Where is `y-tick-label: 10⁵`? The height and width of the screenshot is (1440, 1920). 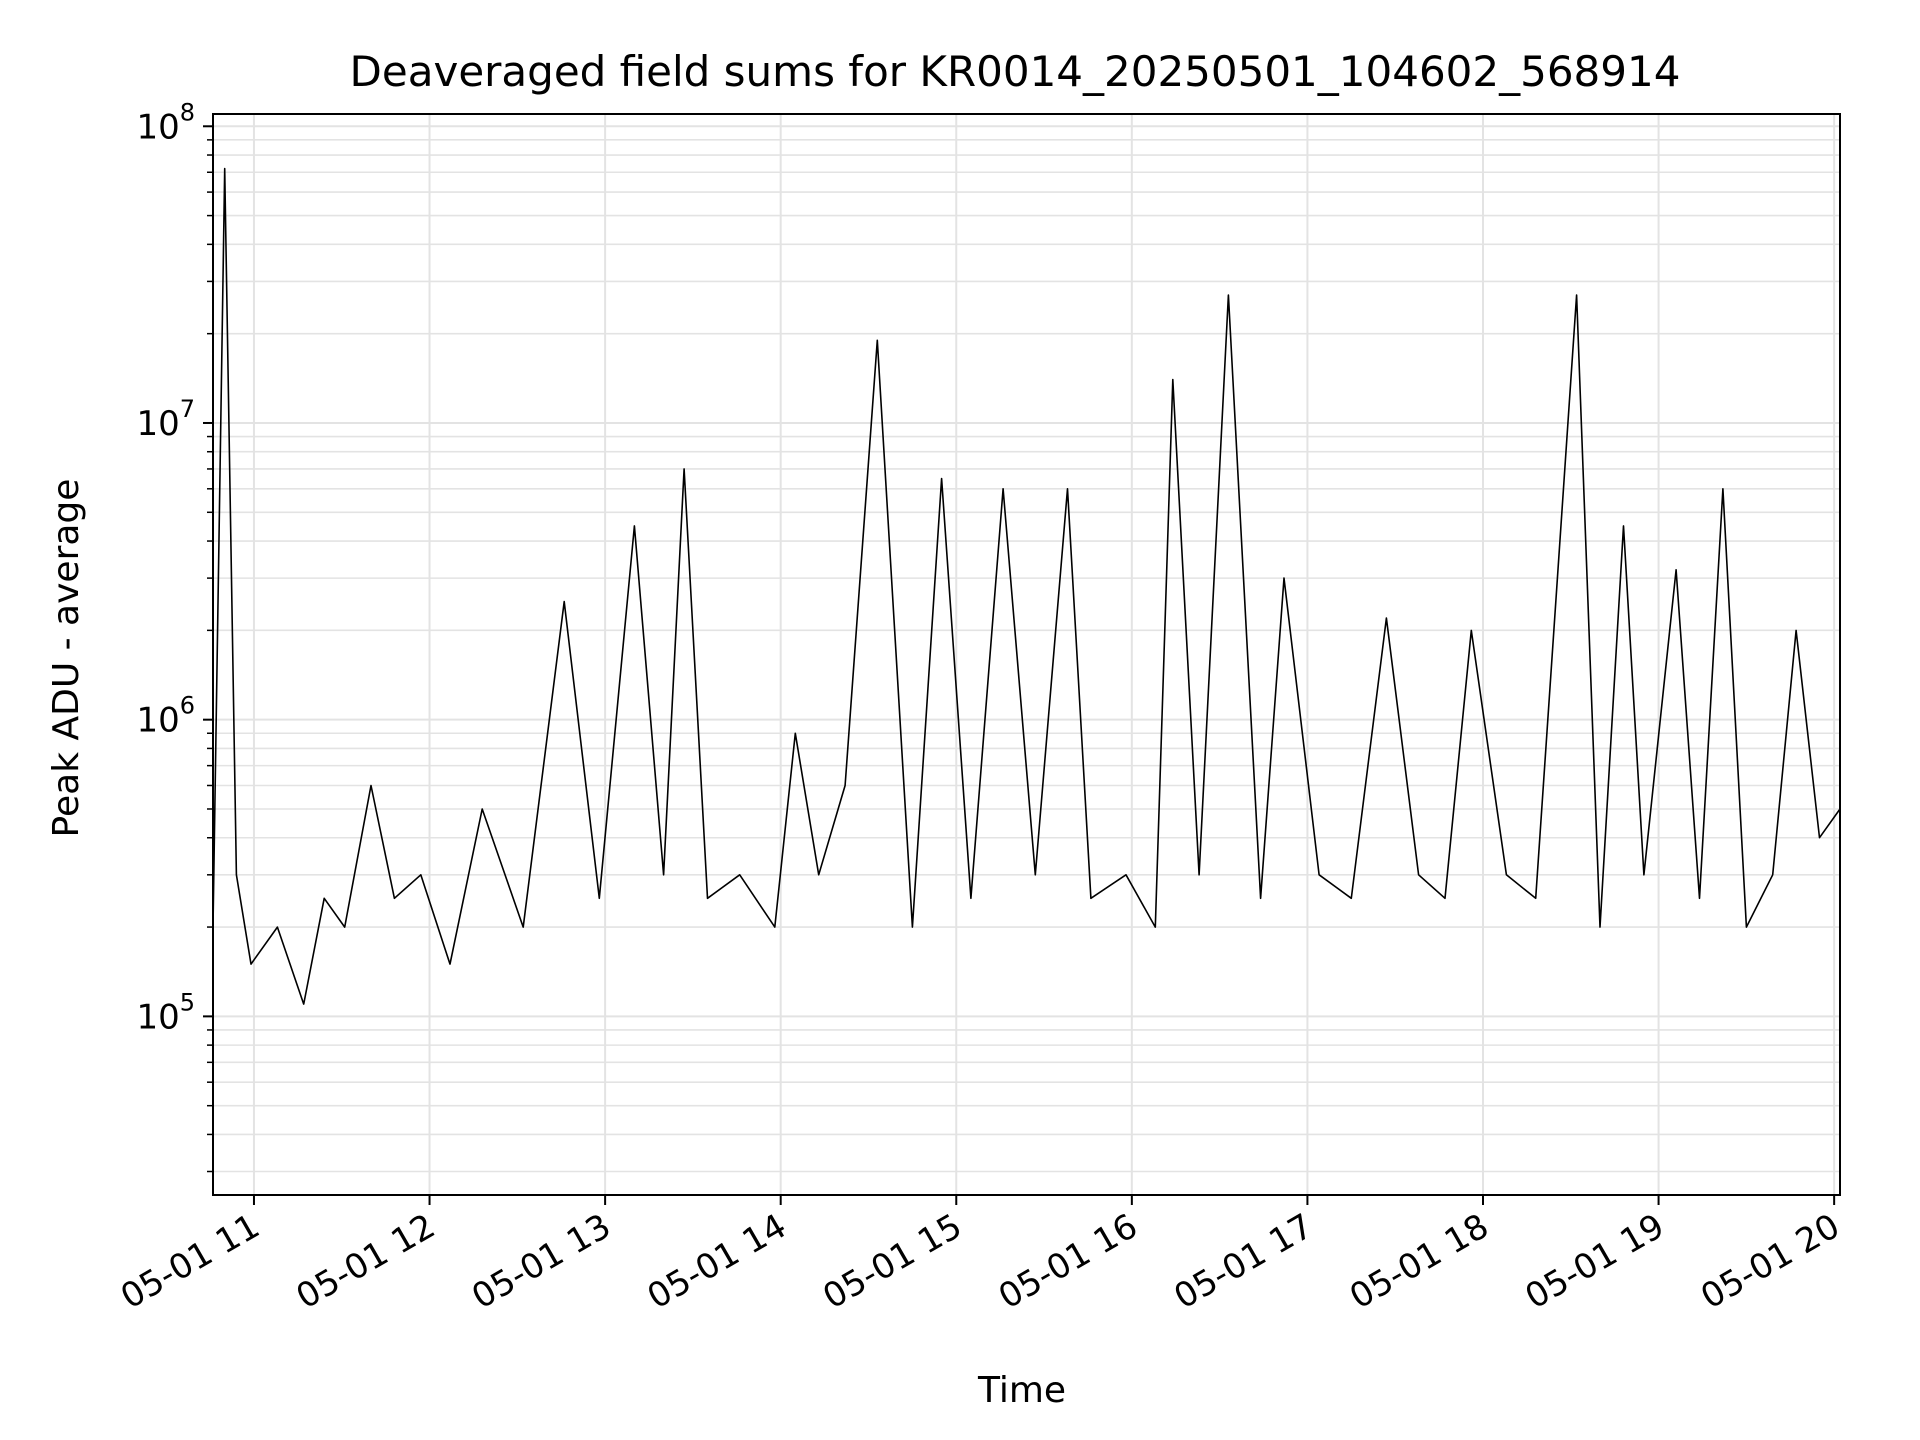 y-tick-label: 10⁵ is located at coordinates (165, 1012).